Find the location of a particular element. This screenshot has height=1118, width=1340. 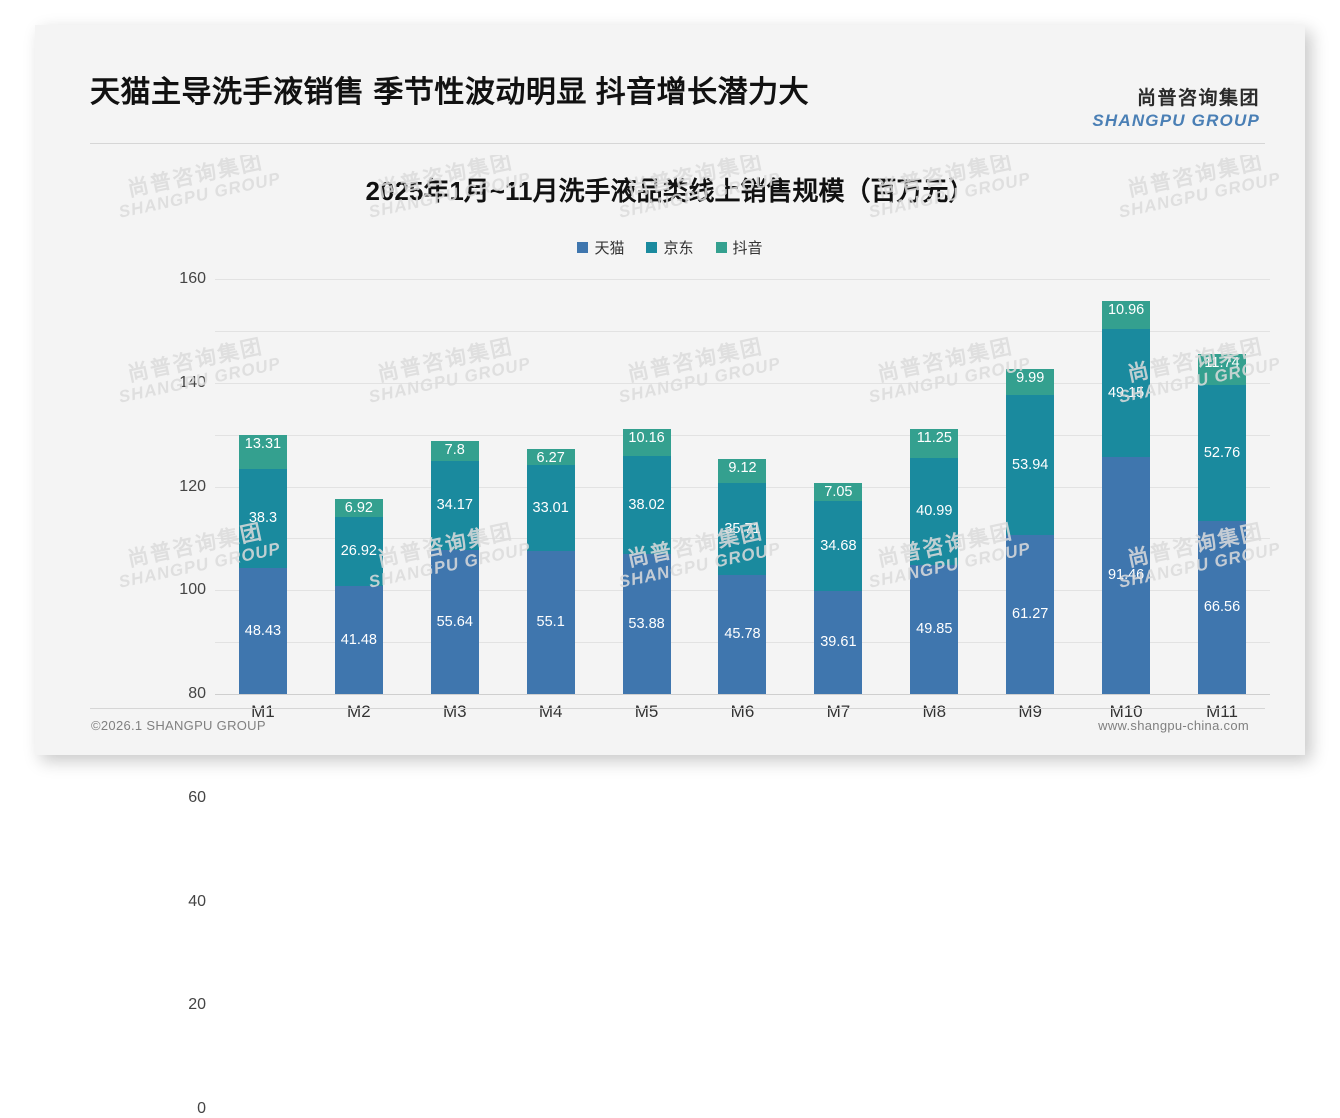

bar-value-label: 66.56 is located at coordinates (1222, 607).